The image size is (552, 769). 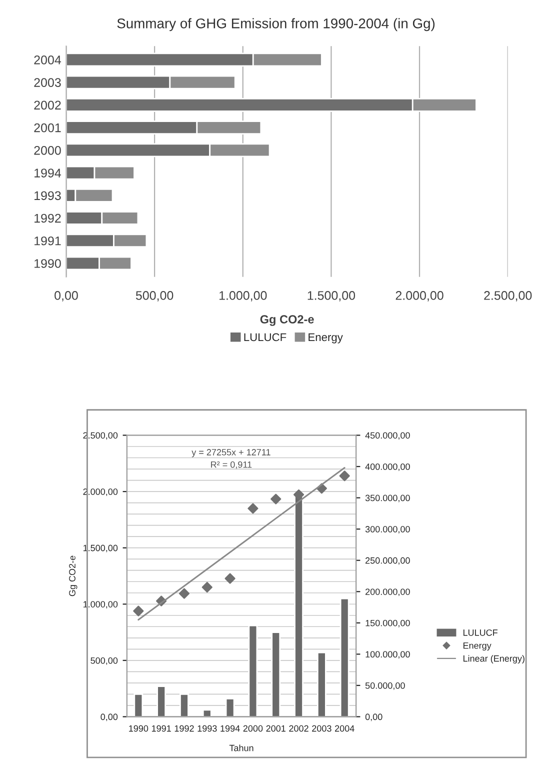 I want to click on x-tick-label: 2001, so click(x=276, y=728).